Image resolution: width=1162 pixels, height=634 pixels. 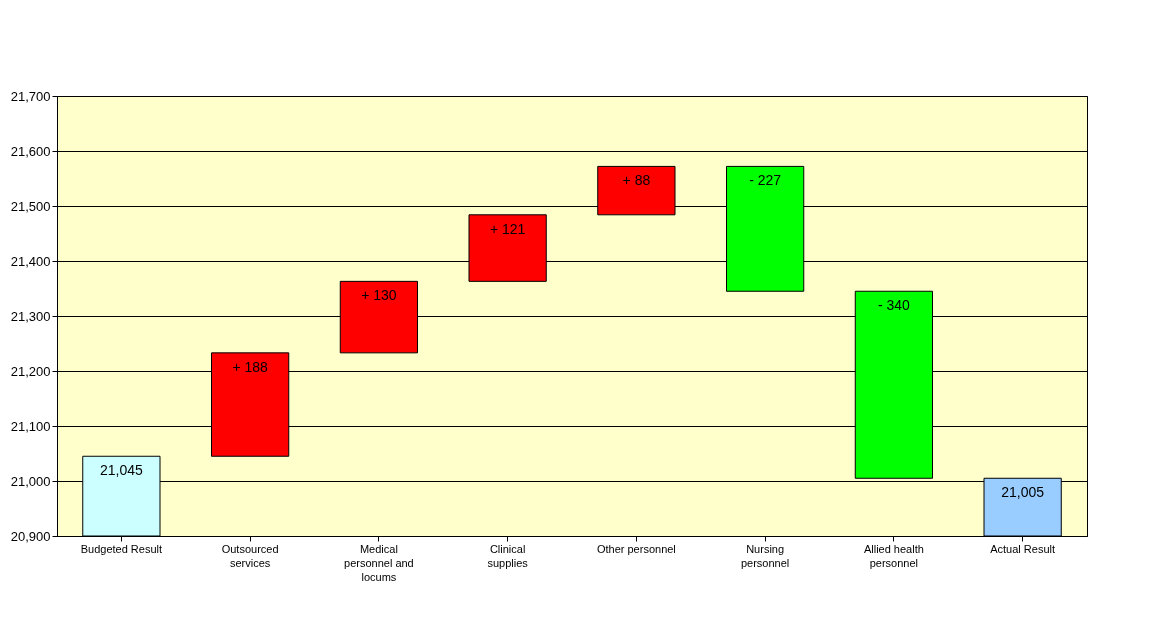 I want to click on y-tick-label: 20,900, so click(x=30, y=536).